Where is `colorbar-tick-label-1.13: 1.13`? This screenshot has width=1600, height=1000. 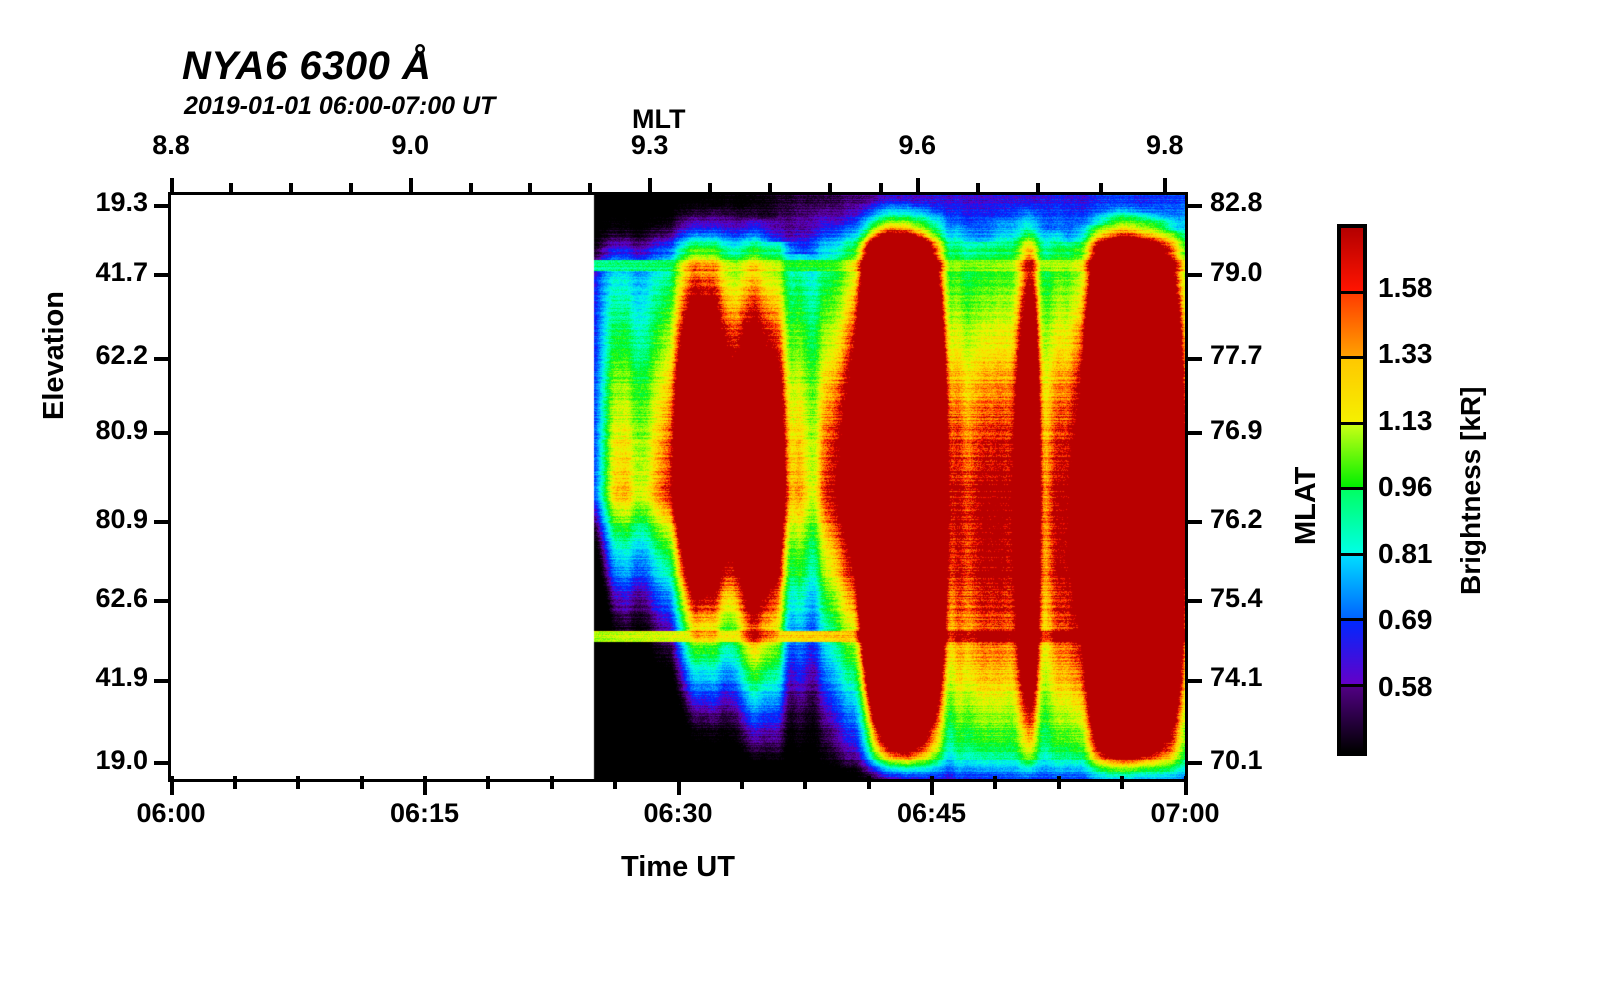
colorbar-tick-label-1.13: 1.13 is located at coordinates (1405, 420).